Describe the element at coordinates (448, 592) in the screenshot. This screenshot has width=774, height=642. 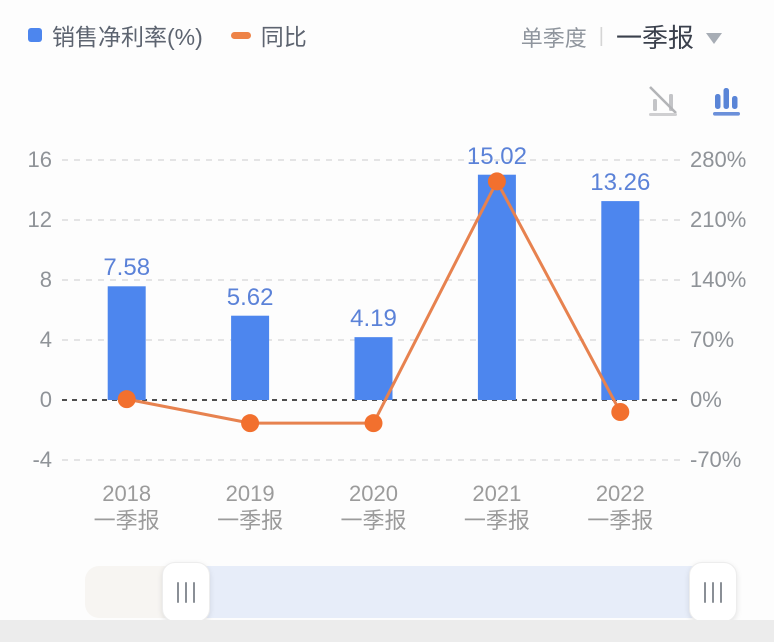
I see `data-zoom-selected-region` at that location.